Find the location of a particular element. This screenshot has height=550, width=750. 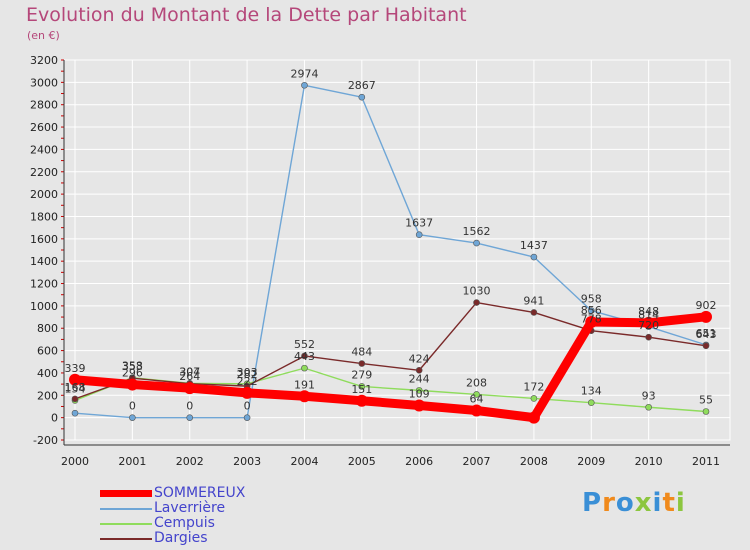

data-label-sommereux: 222 is located at coordinates (247, 381).